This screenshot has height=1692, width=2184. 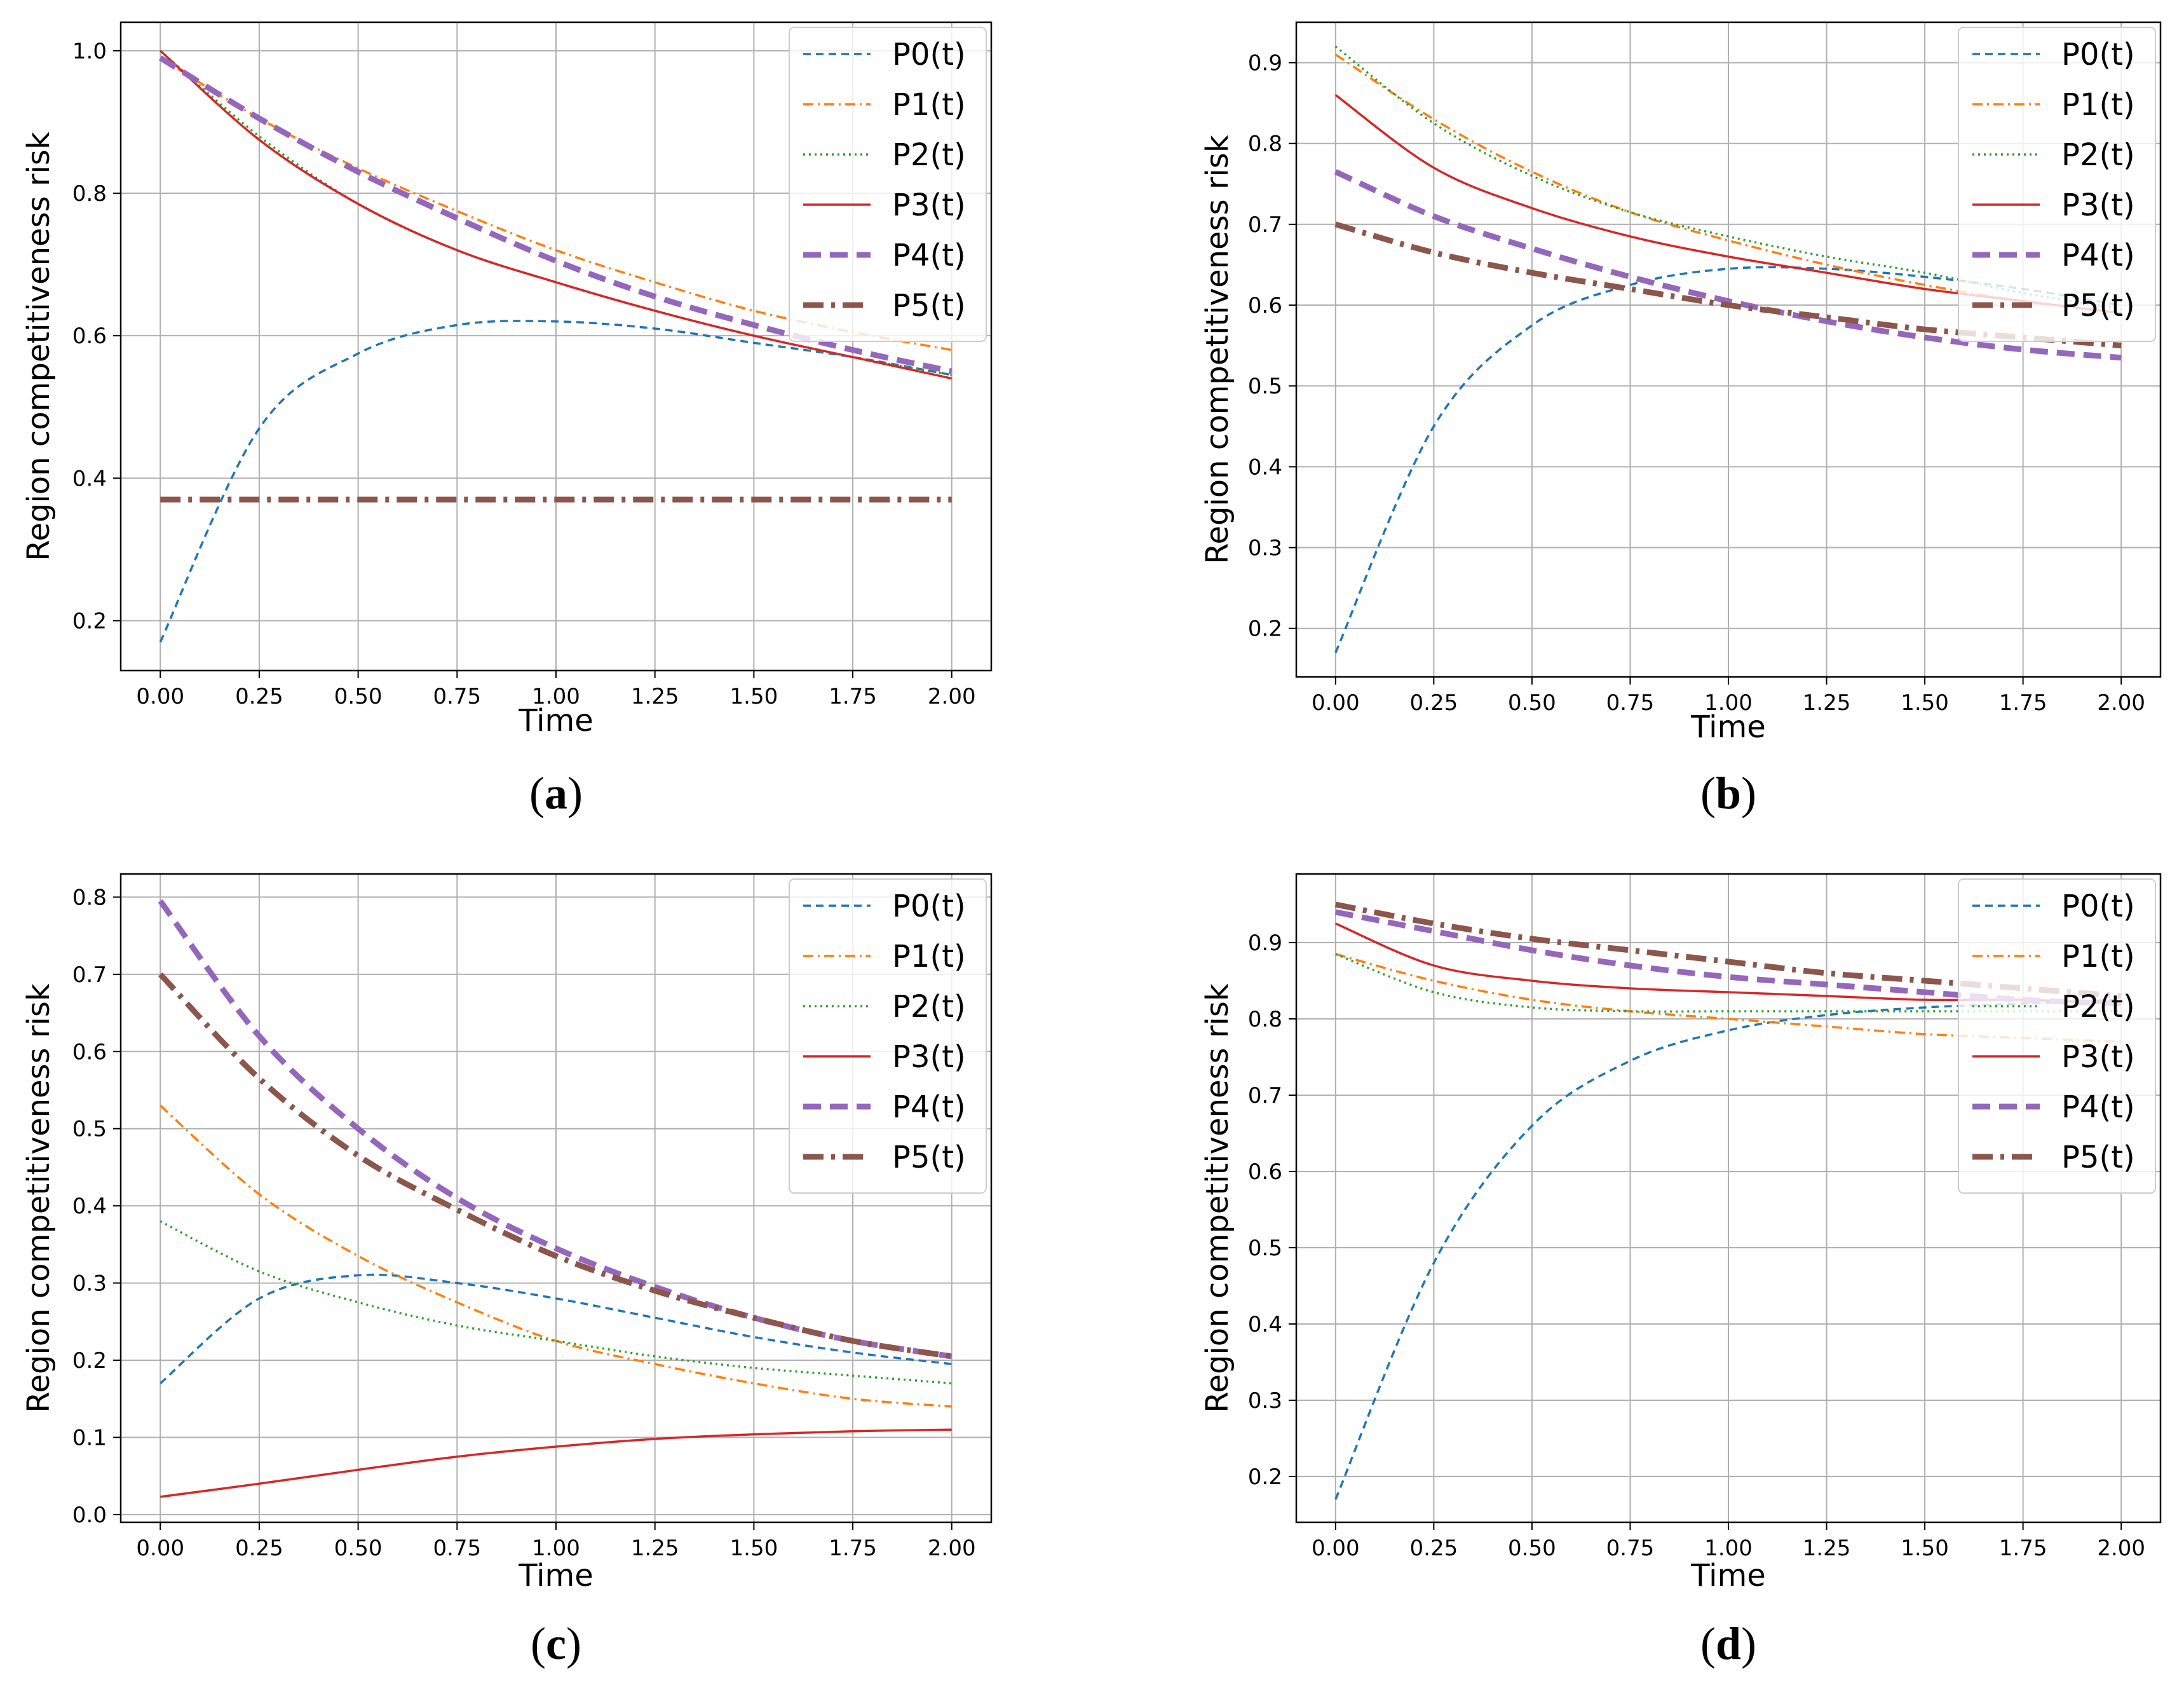 I want to click on y-tick-label: 0.3, so click(x=1265, y=549).